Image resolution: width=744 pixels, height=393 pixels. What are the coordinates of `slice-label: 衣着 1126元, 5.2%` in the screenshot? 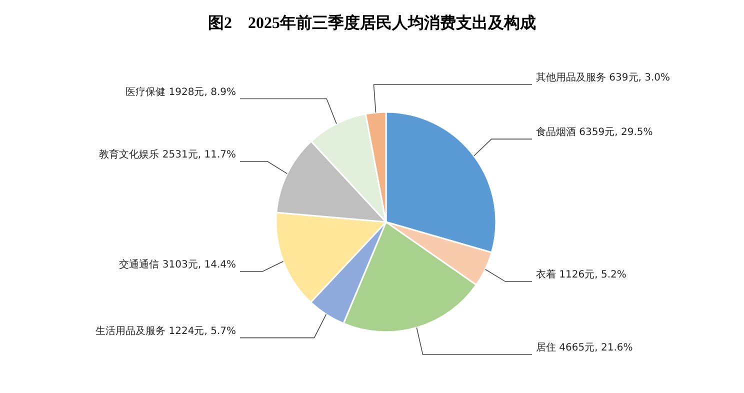 It's located at (581, 274).